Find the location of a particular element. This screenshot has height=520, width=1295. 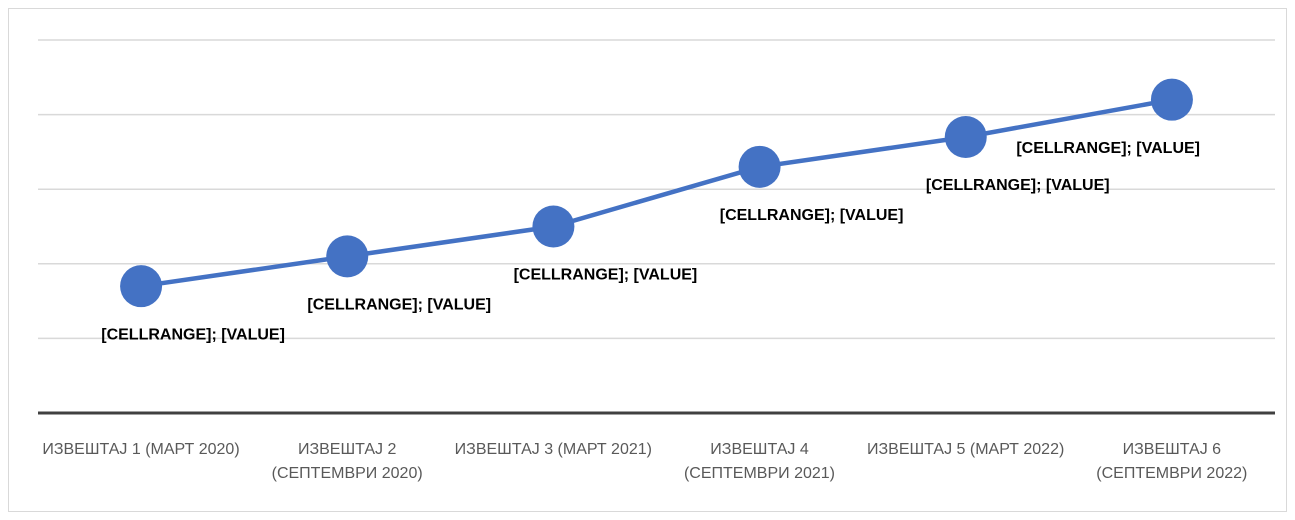

x-tick-label: ИЗВЕШТАЈ 4 (СЕПТЕМВРИ 2021) is located at coordinates (759, 461).